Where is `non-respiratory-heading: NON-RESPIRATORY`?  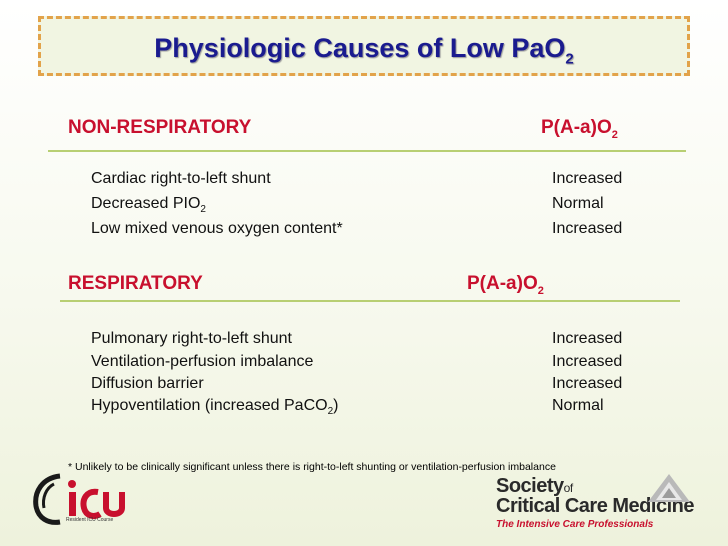 non-respiratory-heading: NON-RESPIRATORY is located at coordinates (160, 127).